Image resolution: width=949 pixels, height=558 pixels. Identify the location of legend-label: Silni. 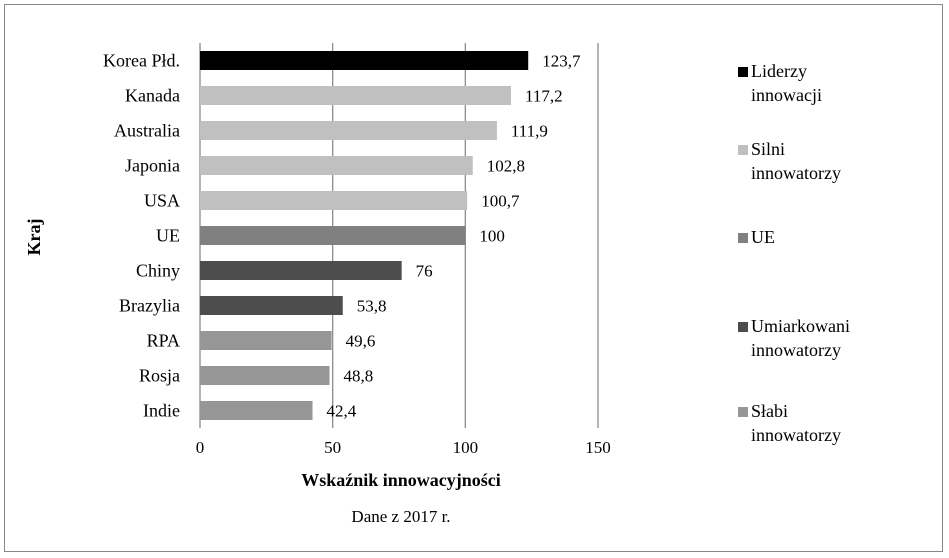
(768, 149).